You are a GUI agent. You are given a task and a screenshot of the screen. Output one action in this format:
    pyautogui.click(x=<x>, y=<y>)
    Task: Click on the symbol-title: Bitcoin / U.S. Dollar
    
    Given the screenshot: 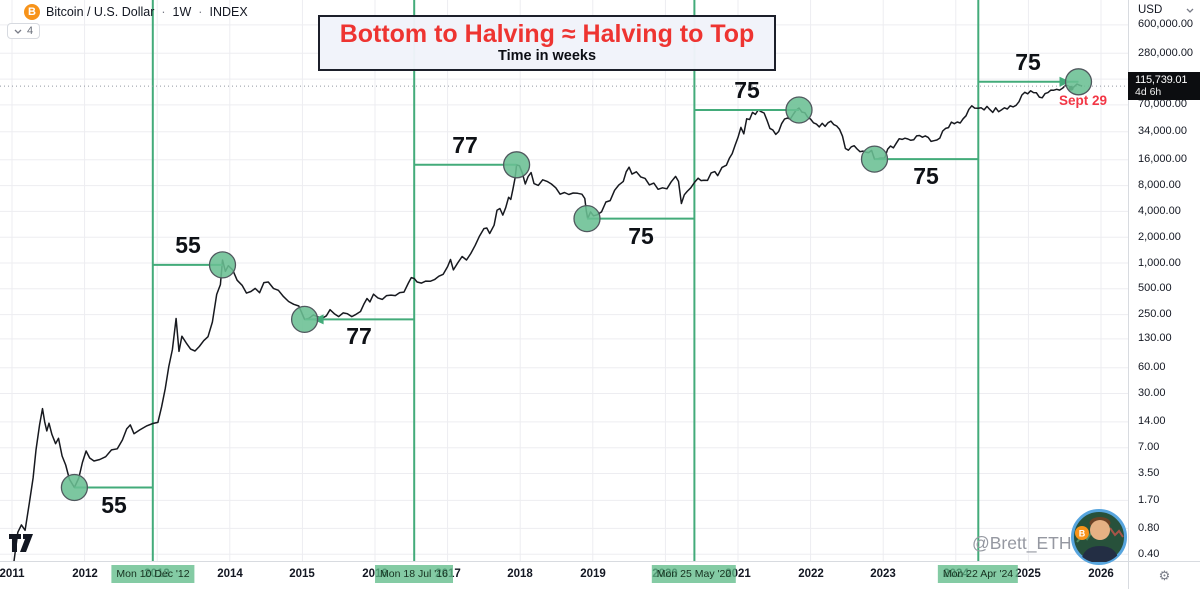 What is the action you would take?
    pyautogui.click(x=100, y=12)
    